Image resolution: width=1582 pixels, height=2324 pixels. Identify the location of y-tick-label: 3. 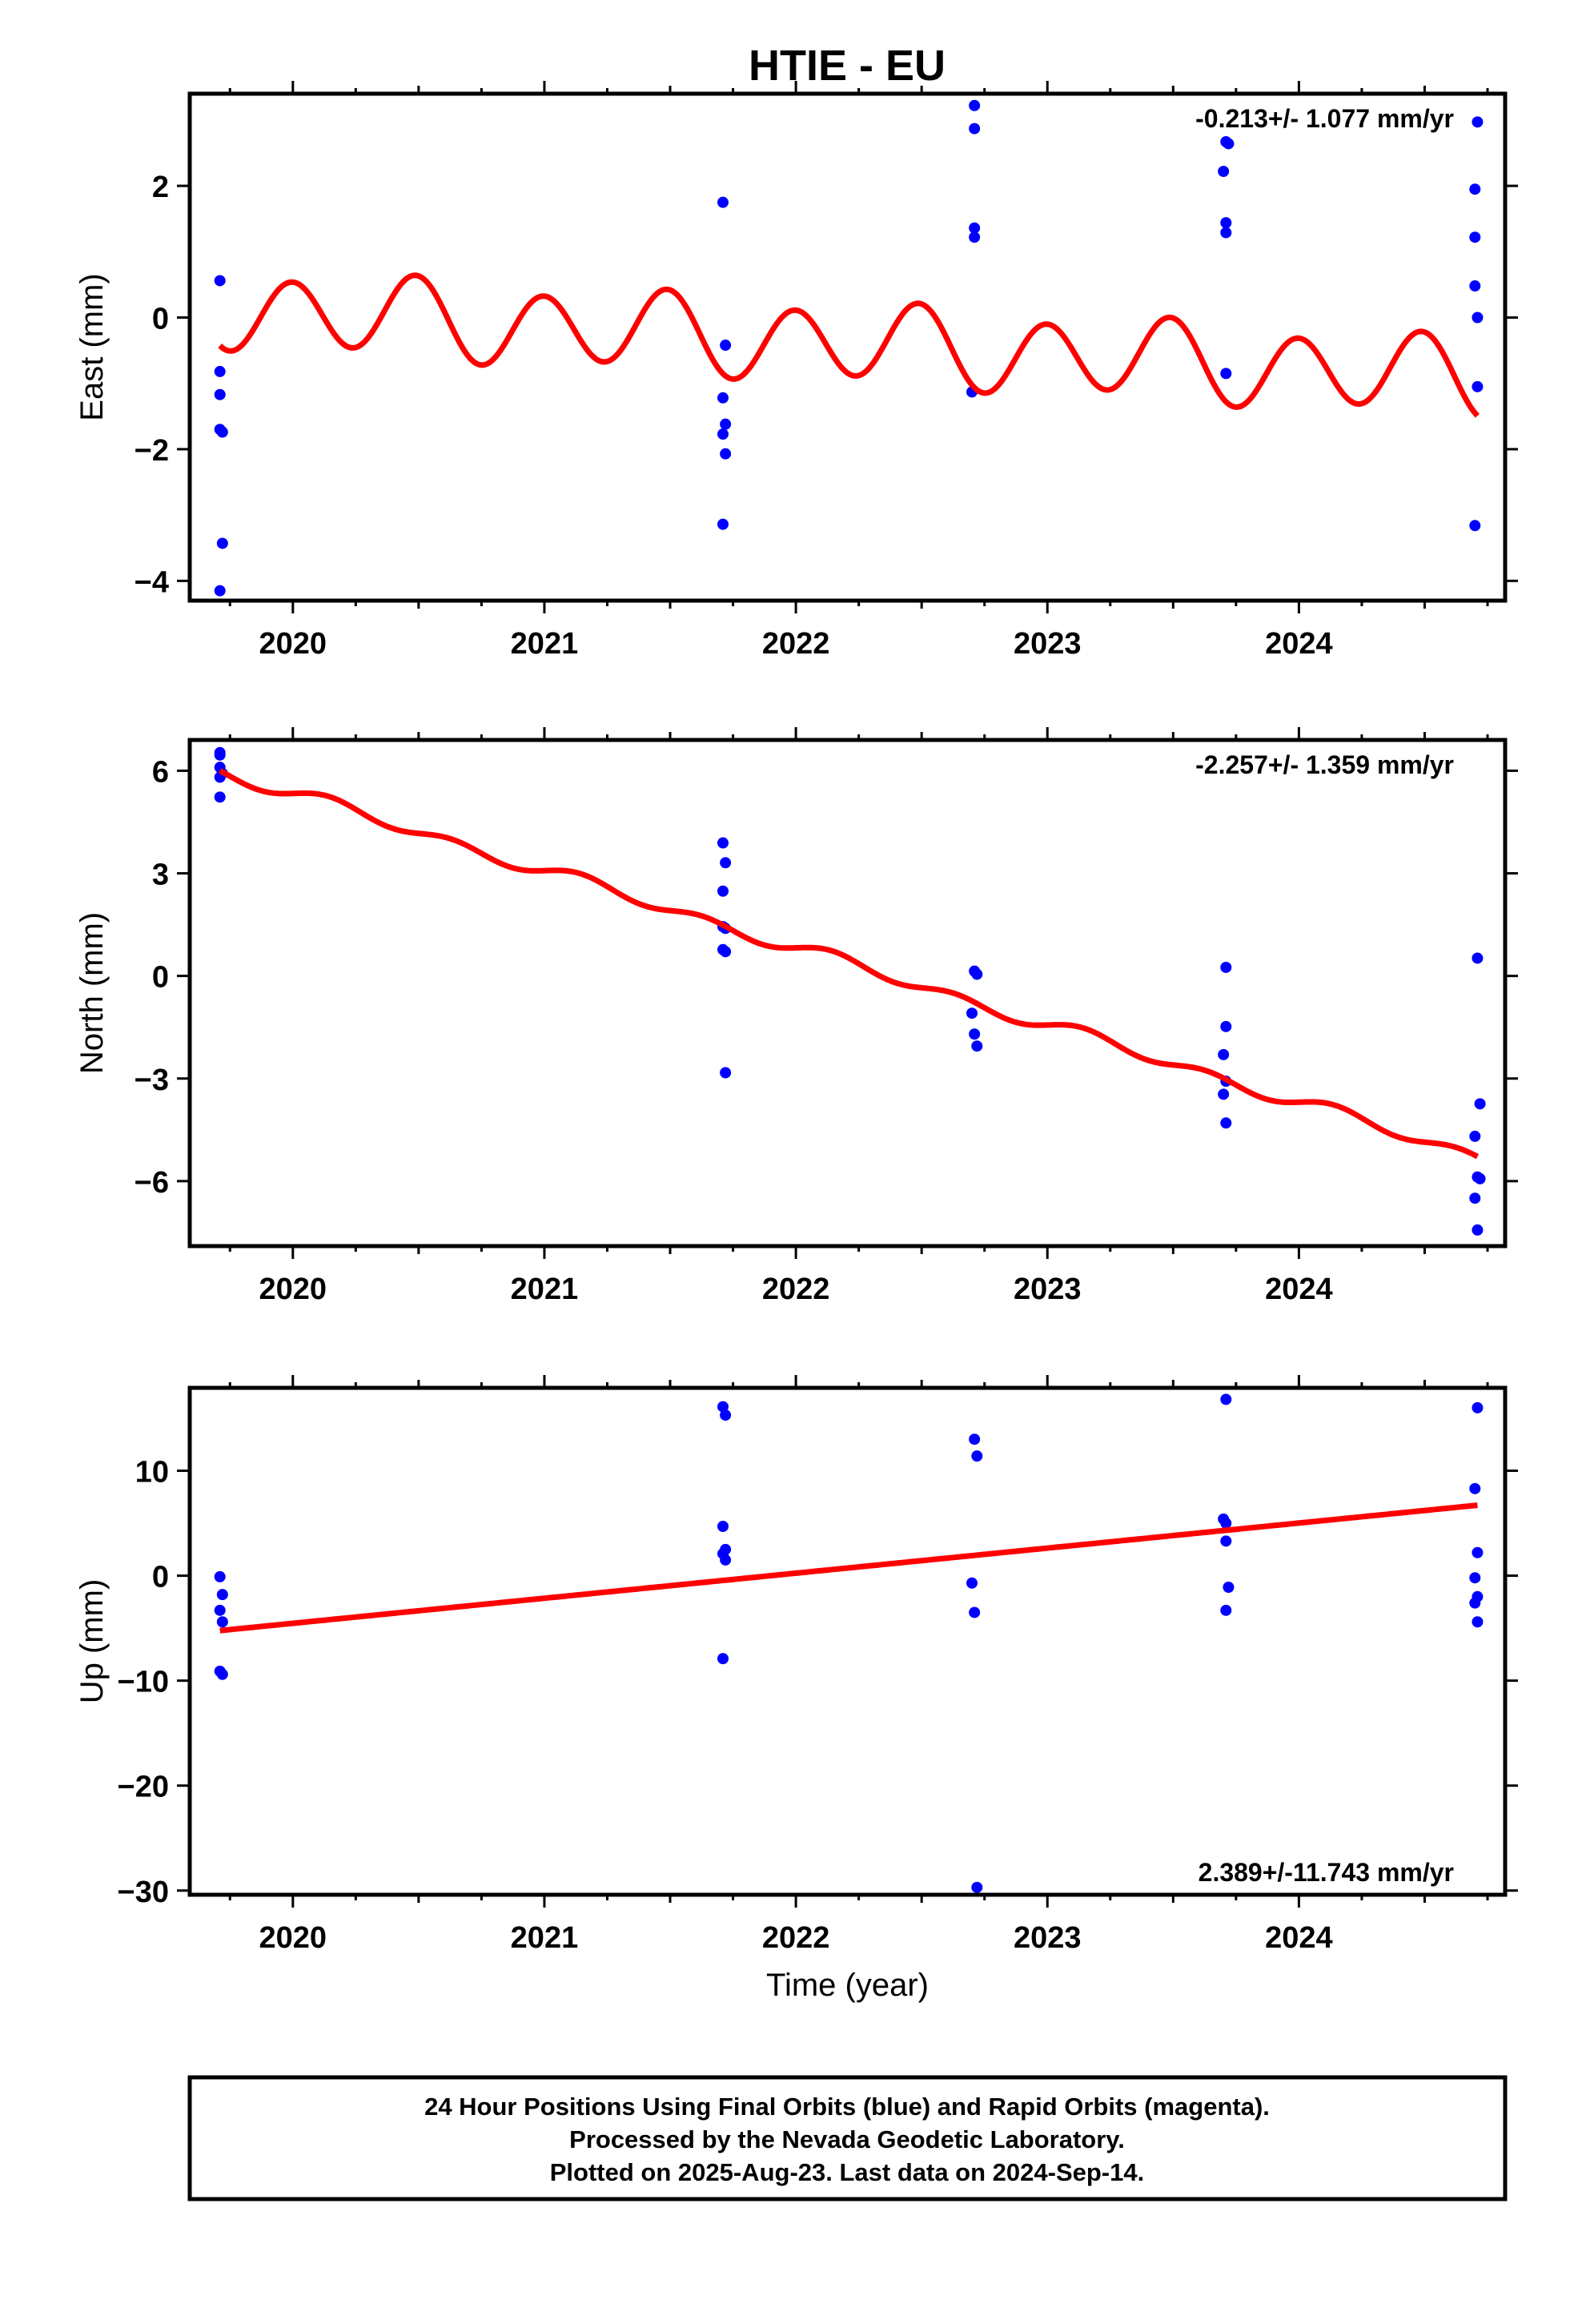
(161, 875).